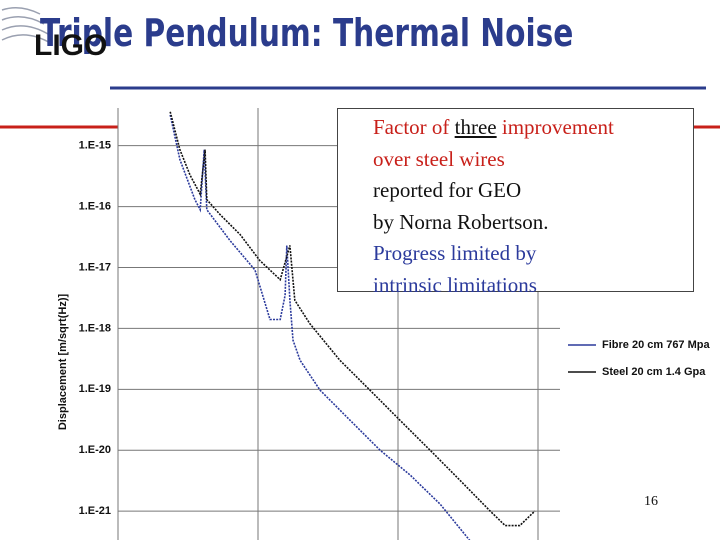 Image resolution: width=720 pixels, height=540 pixels. Describe the element at coordinates (95, 328) in the screenshot. I see `y-tick-label: 1.E-18` at that location.